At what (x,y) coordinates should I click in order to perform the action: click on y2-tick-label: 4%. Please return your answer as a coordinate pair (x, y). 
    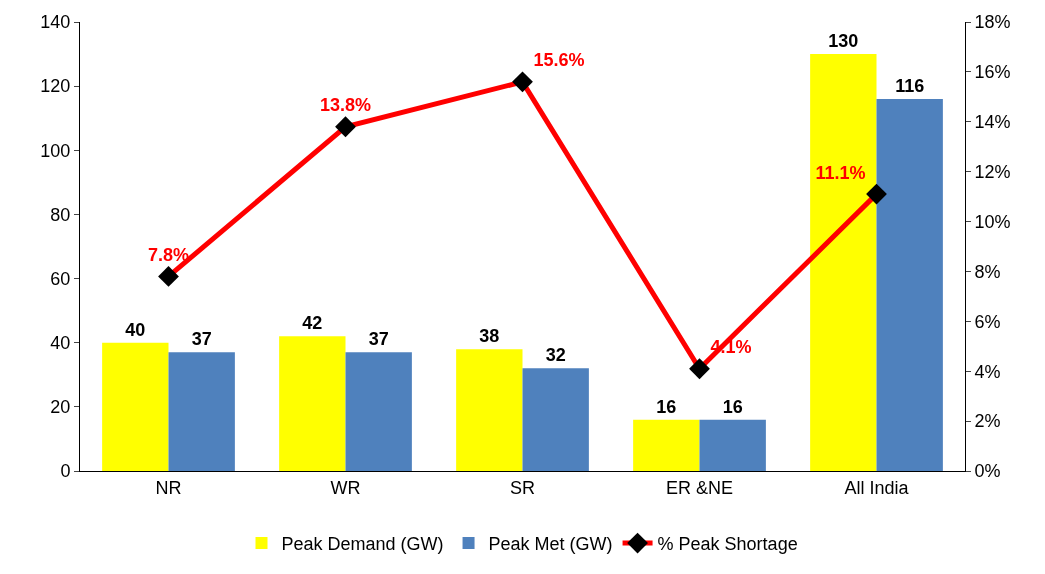
    Looking at the image, I should click on (987, 371).